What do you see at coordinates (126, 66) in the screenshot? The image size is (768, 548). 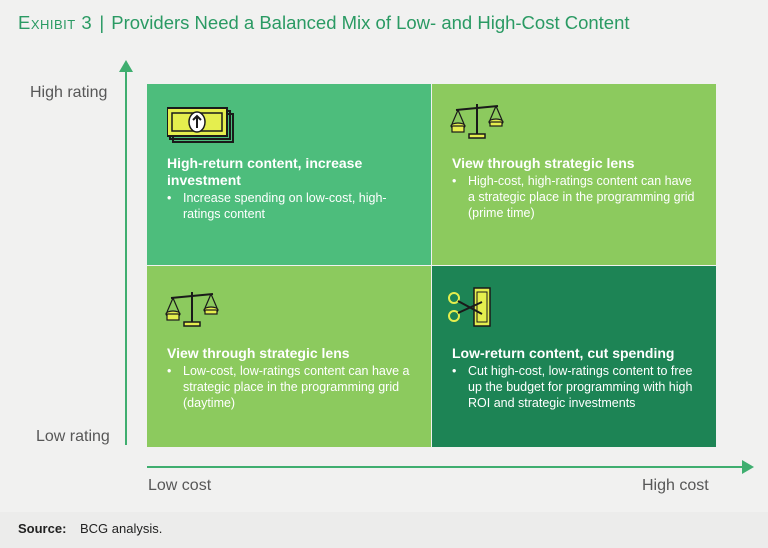 I see `y-axis-arrow` at bounding box center [126, 66].